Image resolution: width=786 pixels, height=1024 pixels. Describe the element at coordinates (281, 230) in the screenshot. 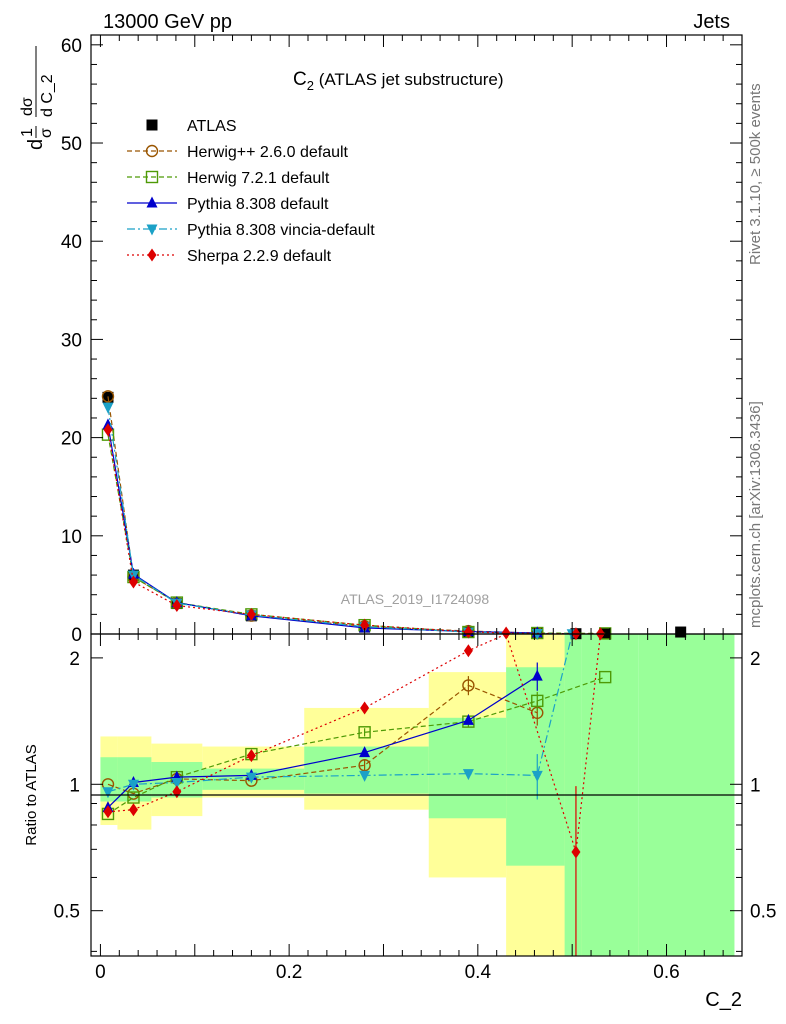

I see `legend-label: Pythia 8.308 vincia-default` at that location.